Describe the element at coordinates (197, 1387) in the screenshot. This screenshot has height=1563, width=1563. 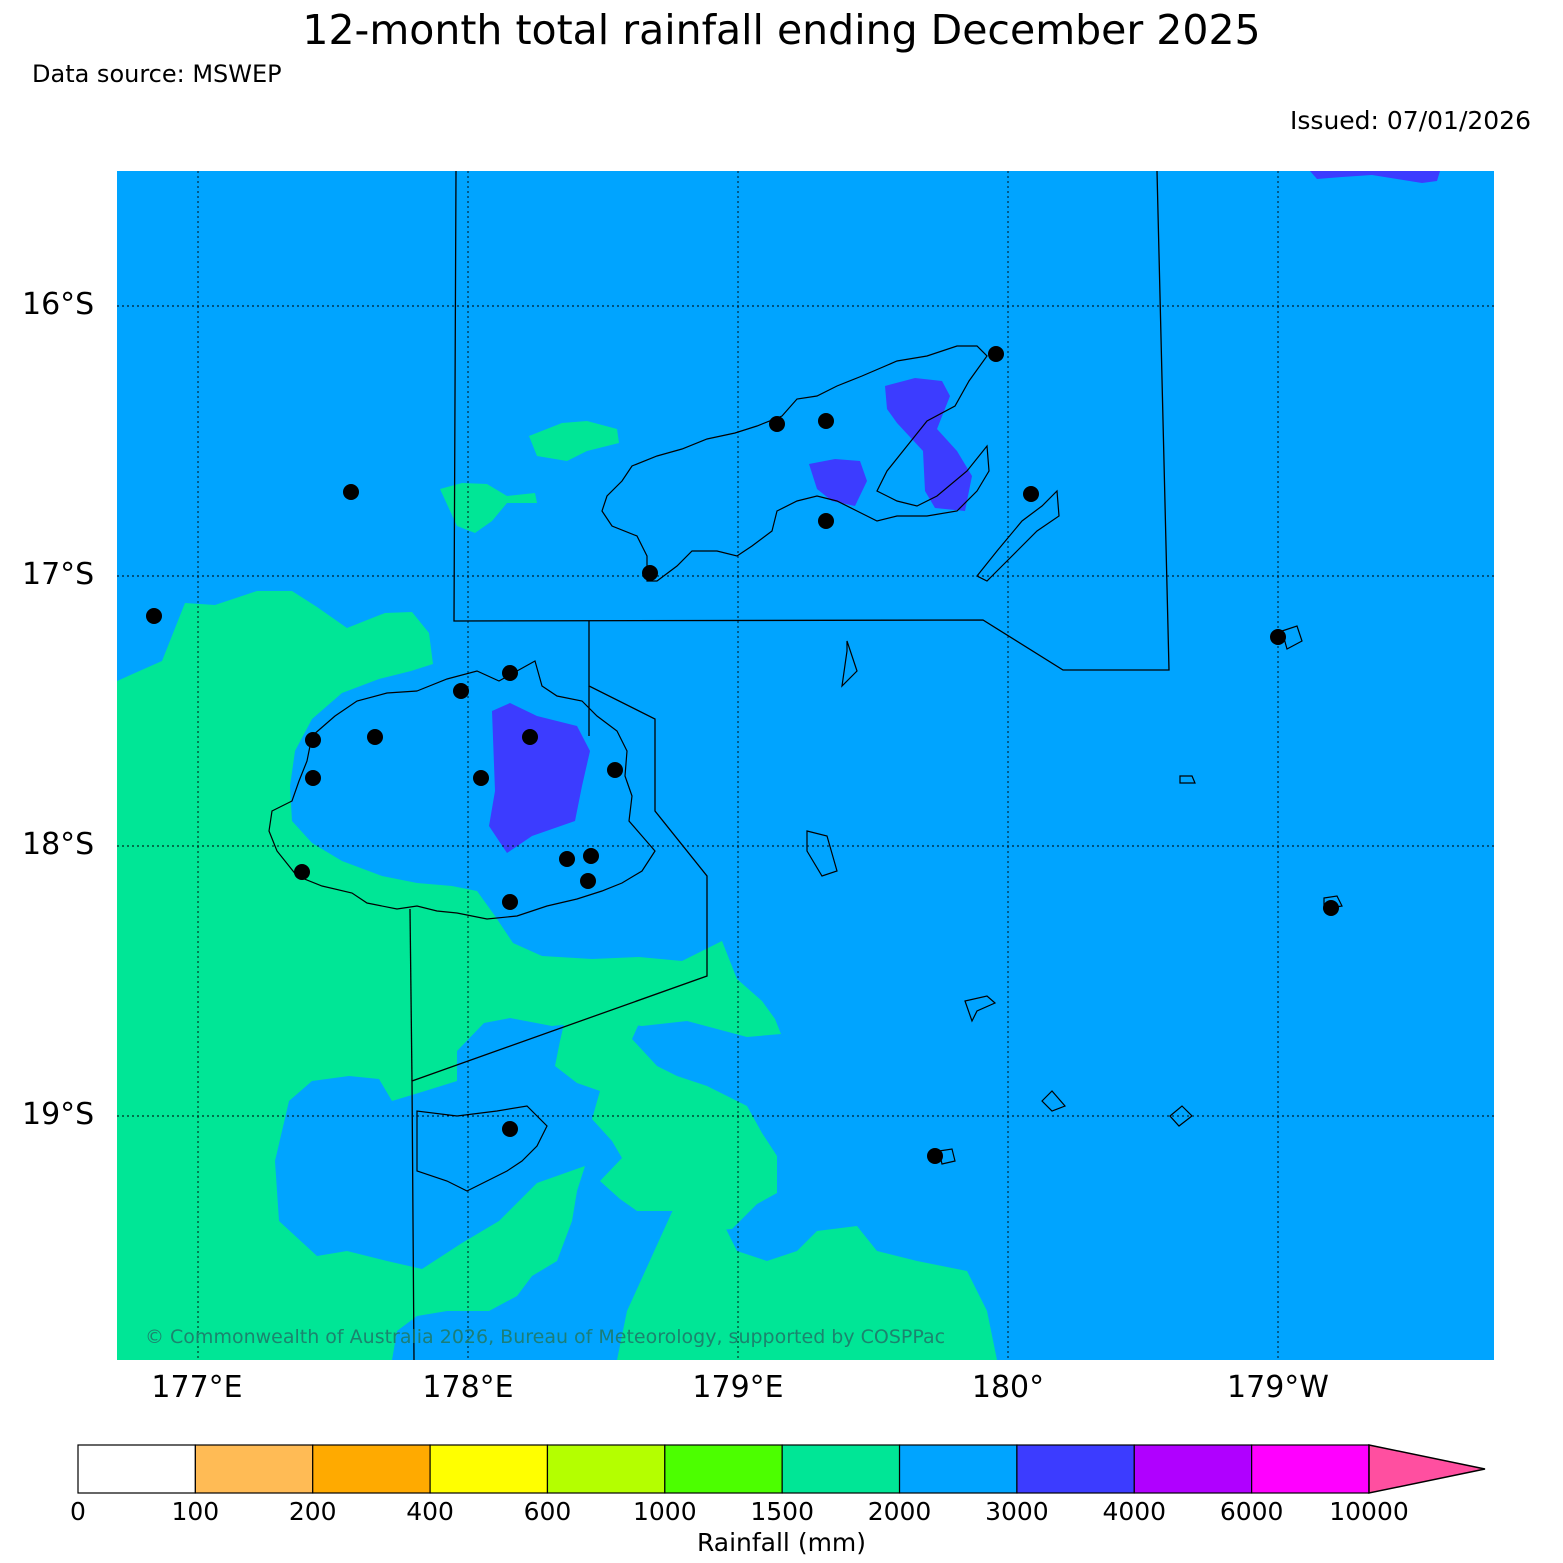
I see `lon-label-177e: 177°E` at that location.